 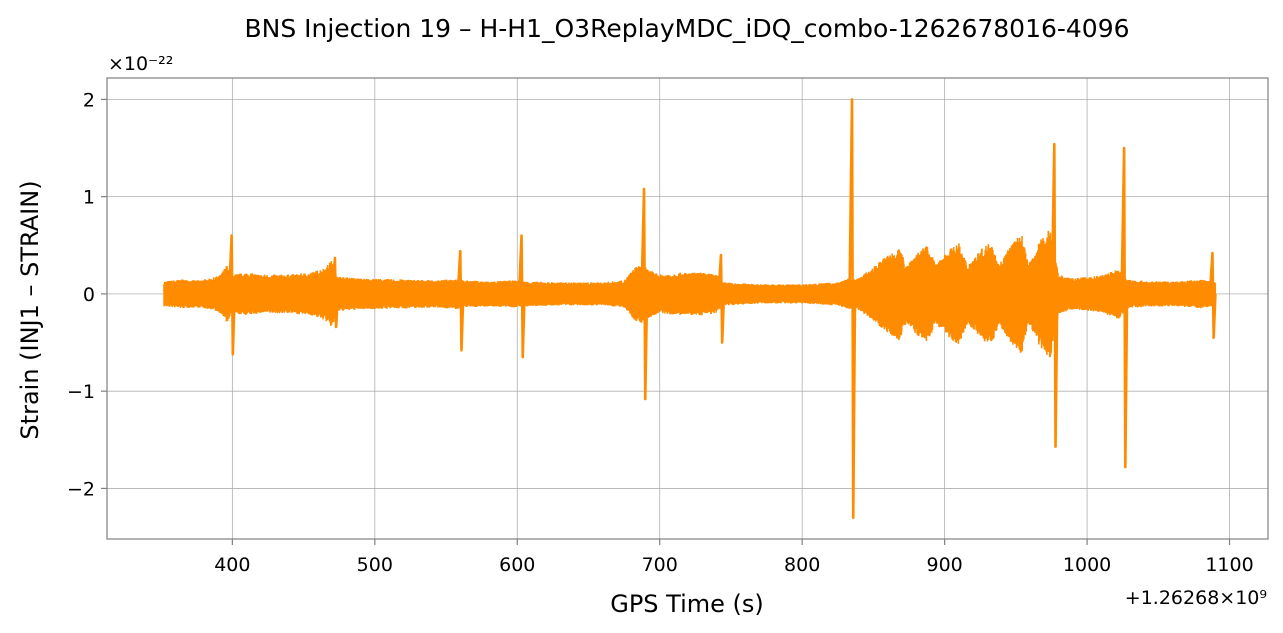 What do you see at coordinates (944, 565) in the screenshot?
I see `x-tick-label: 900` at bounding box center [944, 565].